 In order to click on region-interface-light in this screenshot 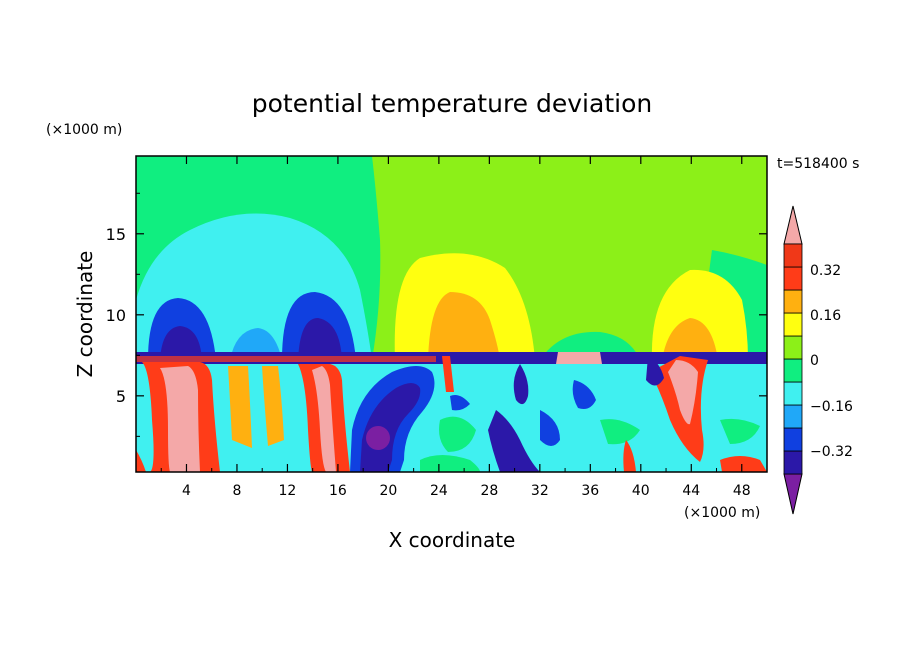, I will do `click(286, 359)`.